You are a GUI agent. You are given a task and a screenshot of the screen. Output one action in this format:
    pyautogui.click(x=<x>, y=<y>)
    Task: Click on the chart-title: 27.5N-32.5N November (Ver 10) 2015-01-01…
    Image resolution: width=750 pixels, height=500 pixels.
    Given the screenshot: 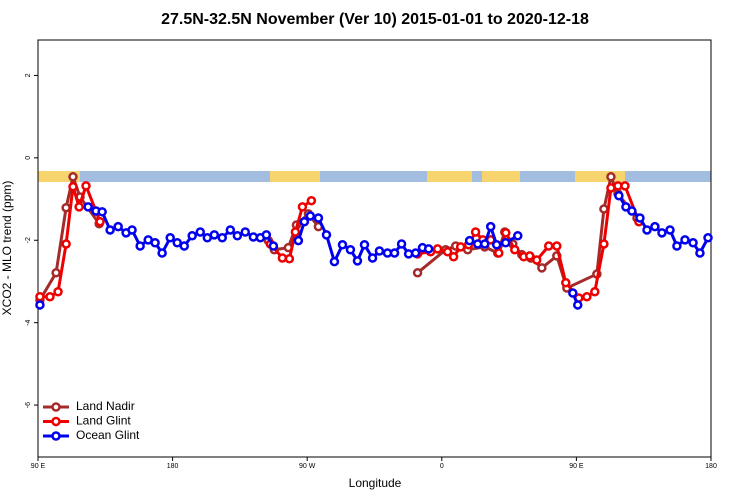 What is the action you would take?
    pyautogui.click(x=375, y=19)
    